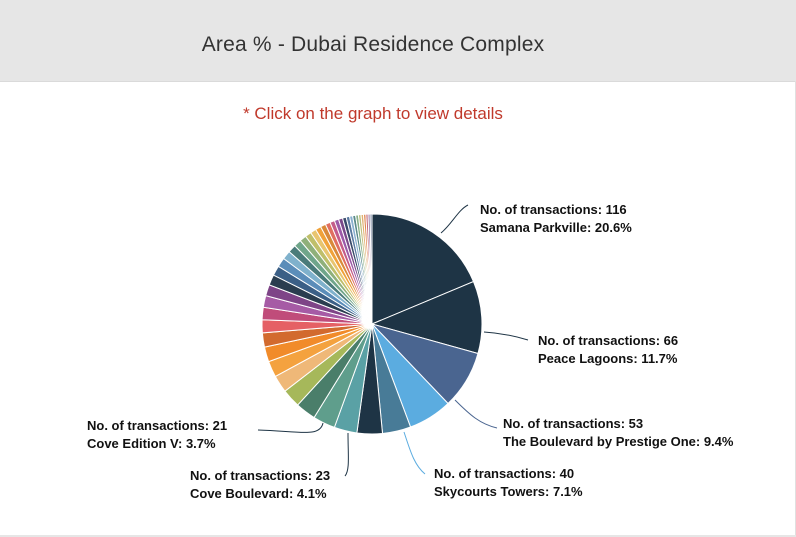  Describe the element at coordinates (258, 493) in the screenshot. I see `label-cove-boulevard-percent: Cove Boulevard: 4.1%` at that location.